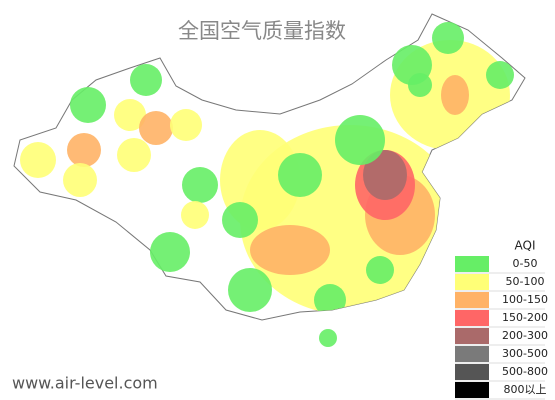 The height and width of the screenshot is (400, 555). I want to click on legend-label: 500-800, so click(525, 371).